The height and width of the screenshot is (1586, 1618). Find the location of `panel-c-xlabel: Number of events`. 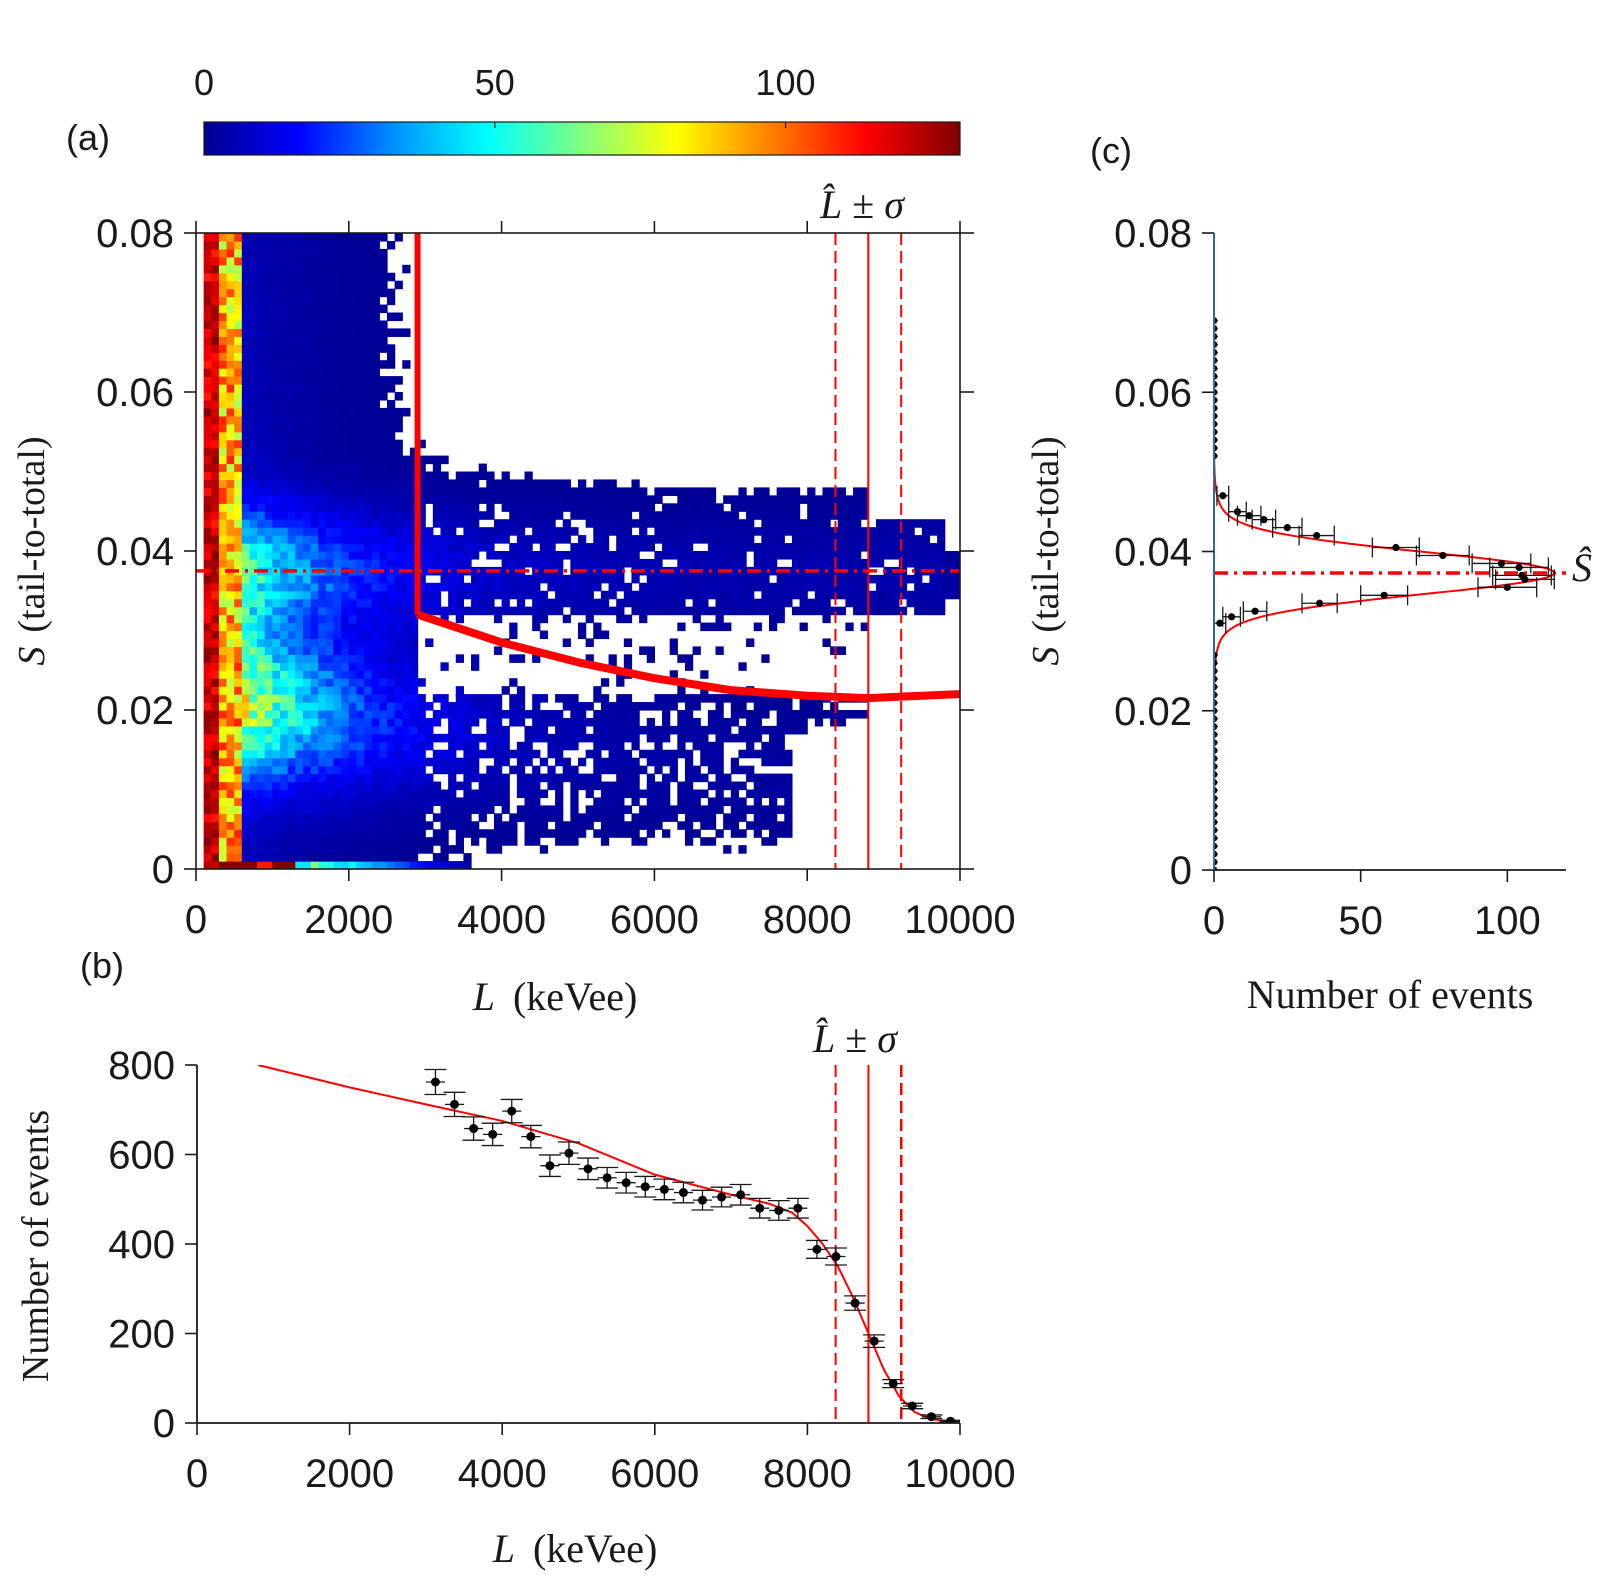

panel-c-xlabel: Number of events is located at coordinates (1390, 994).